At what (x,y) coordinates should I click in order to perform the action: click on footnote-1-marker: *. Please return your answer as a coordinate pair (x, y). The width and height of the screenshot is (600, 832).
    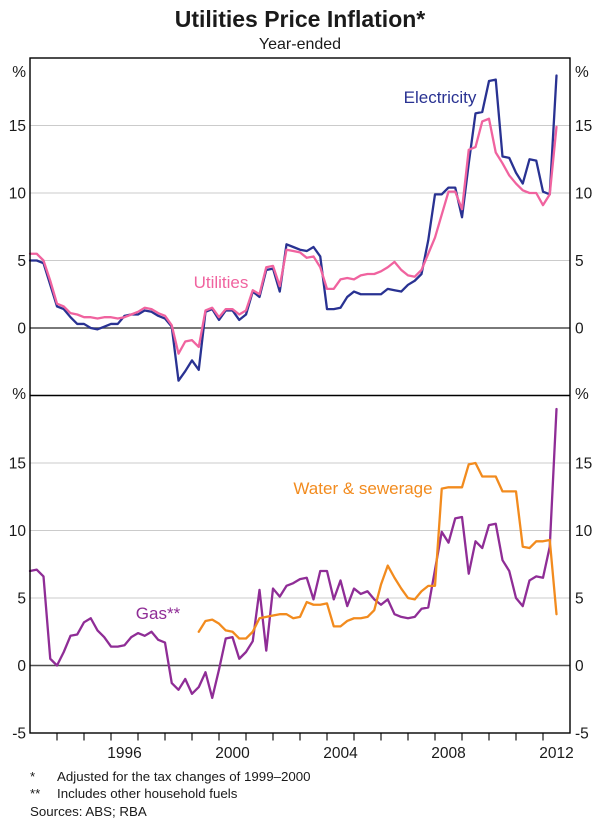
    Looking at the image, I should click on (33, 776).